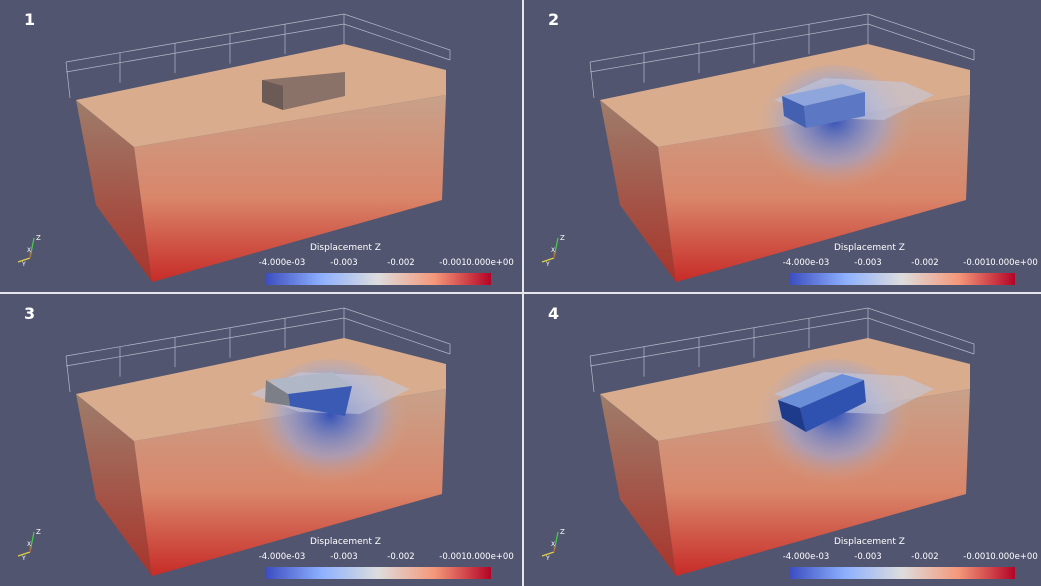  I want to click on panel-number: 4, so click(554, 313).